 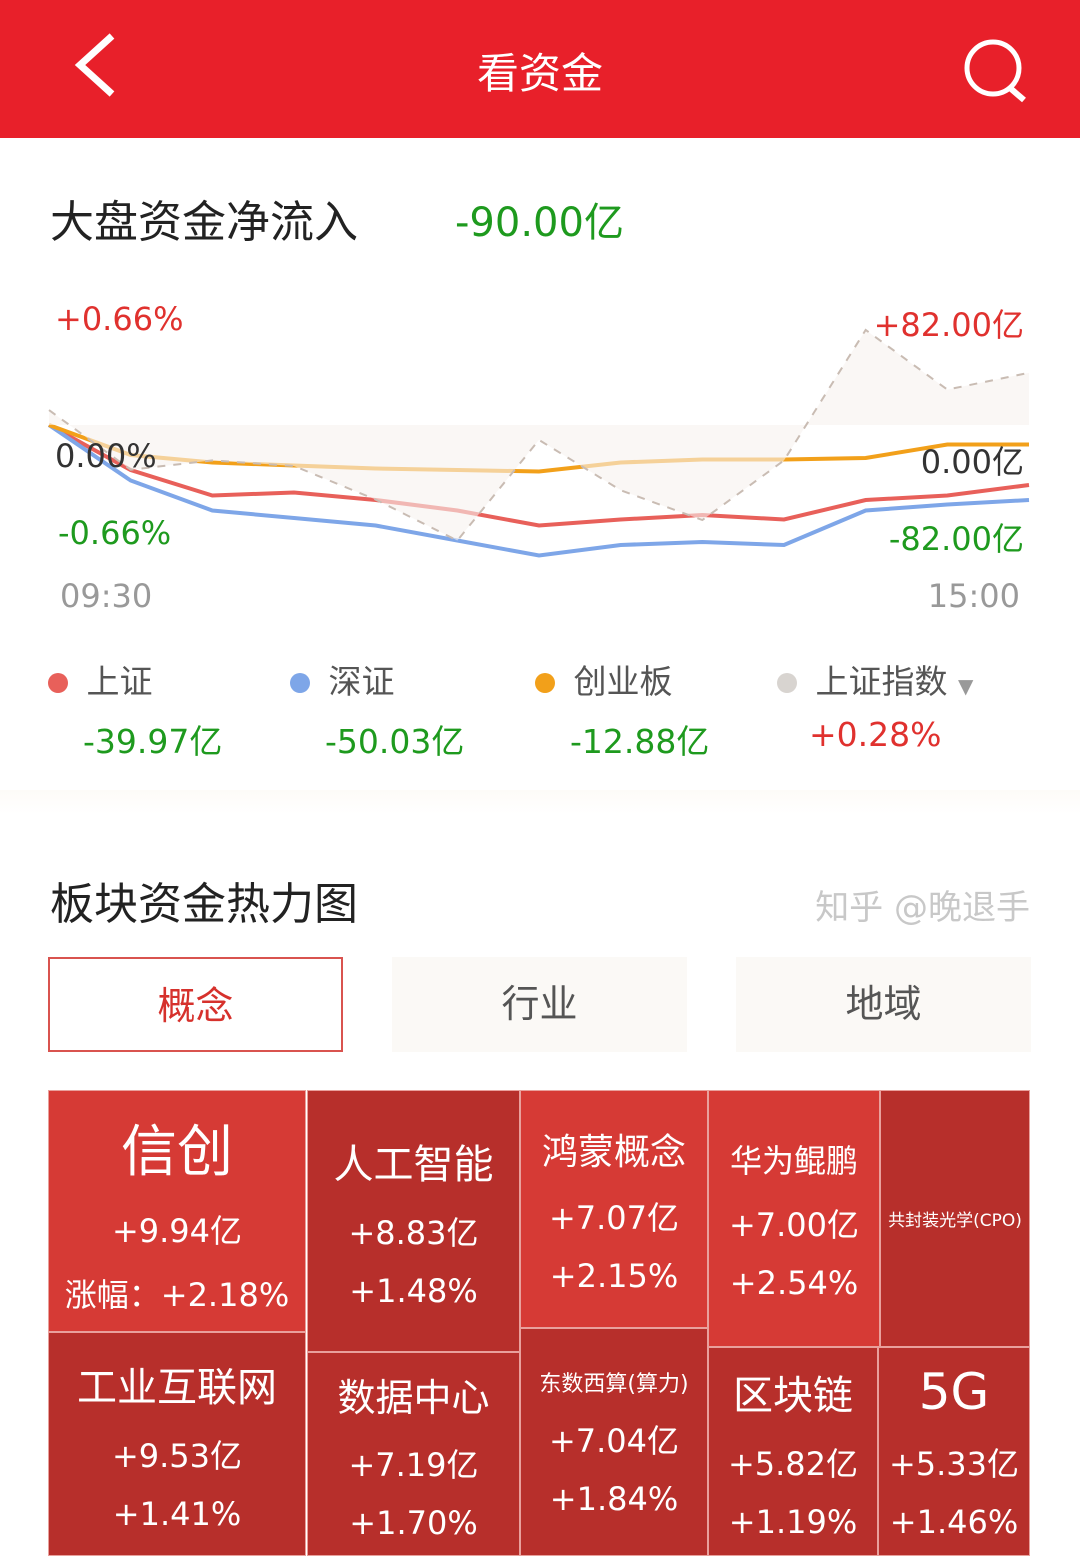 I want to click on right-axis-top: +82.00亿, so click(x=948, y=325).